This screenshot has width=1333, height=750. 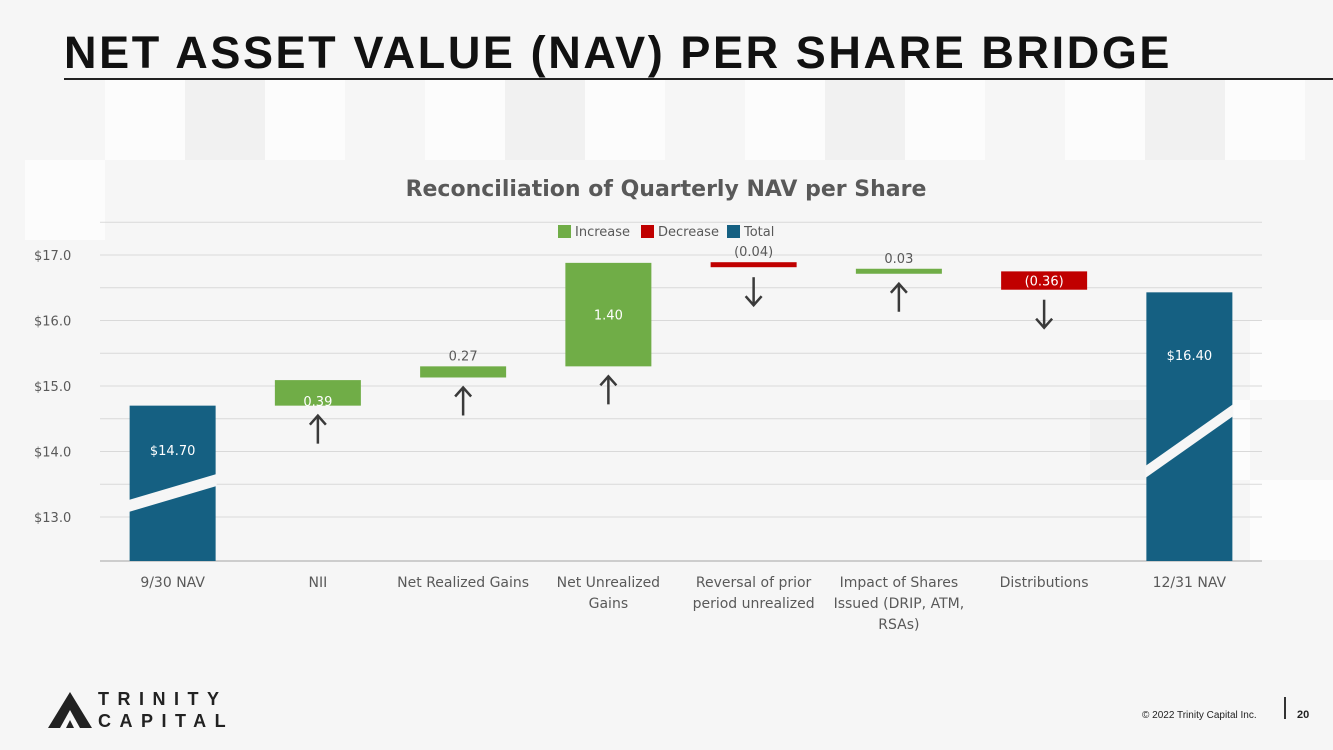 What do you see at coordinates (172, 583) in the screenshot?
I see `x-tick-label: 9/30 NAV` at bounding box center [172, 583].